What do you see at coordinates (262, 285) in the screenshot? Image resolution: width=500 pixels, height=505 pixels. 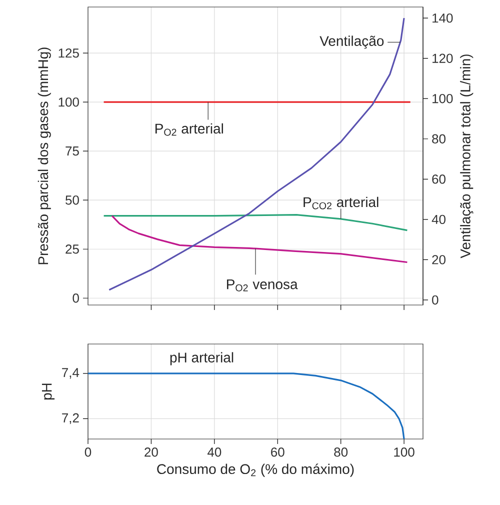 I see `text: P$_{O2}$ venosa` at bounding box center [262, 285].